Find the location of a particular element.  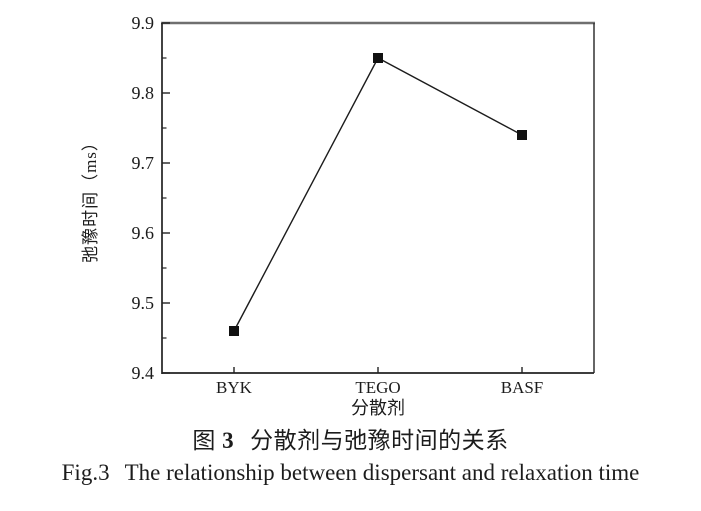

y-axis-tick-label: 9.7 is located at coordinates (143, 163).